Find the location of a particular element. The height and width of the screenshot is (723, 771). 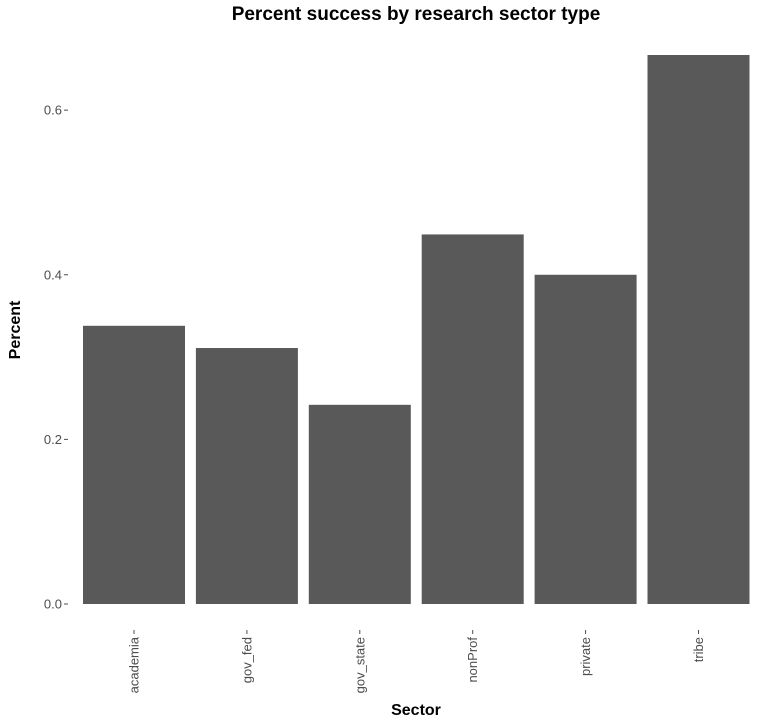

x-tick-label-nonProf: nonProf is located at coordinates (472, 660).